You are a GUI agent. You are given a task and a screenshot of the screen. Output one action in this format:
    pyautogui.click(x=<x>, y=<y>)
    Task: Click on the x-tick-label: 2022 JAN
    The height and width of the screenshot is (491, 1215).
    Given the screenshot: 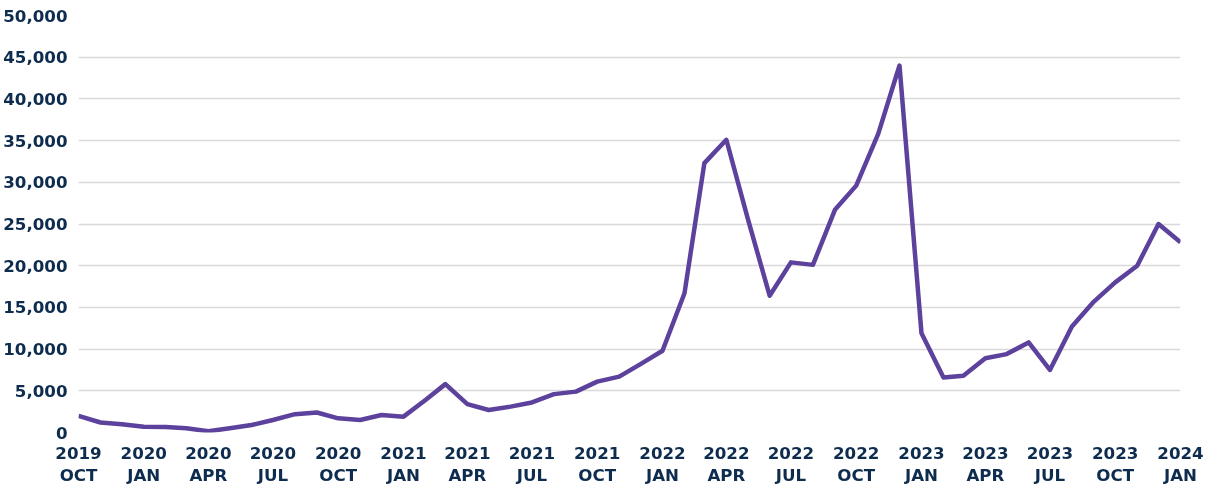 What is the action you would take?
    pyautogui.click(x=662, y=464)
    